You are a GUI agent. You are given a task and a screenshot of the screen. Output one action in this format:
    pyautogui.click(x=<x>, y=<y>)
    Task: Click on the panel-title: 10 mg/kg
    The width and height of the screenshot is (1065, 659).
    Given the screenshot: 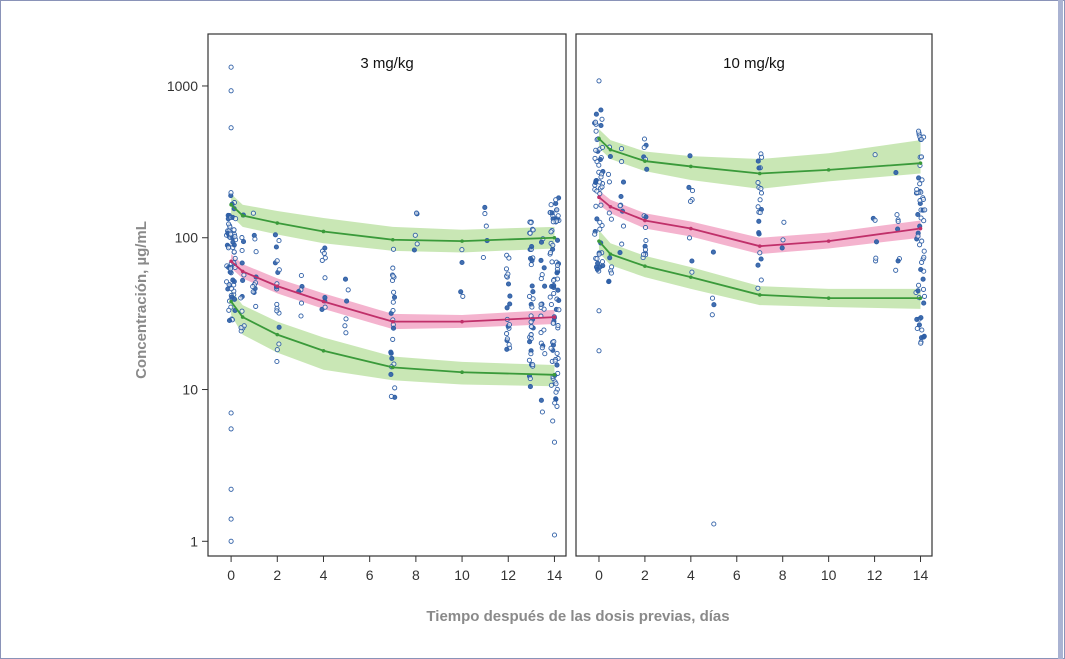 What is the action you would take?
    pyautogui.click(x=754, y=63)
    